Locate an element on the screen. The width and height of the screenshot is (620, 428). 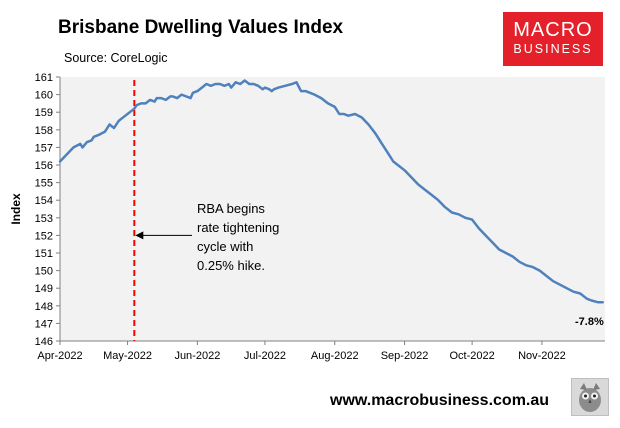
y-tick-label: 158 is located at coordinates (44, 131).